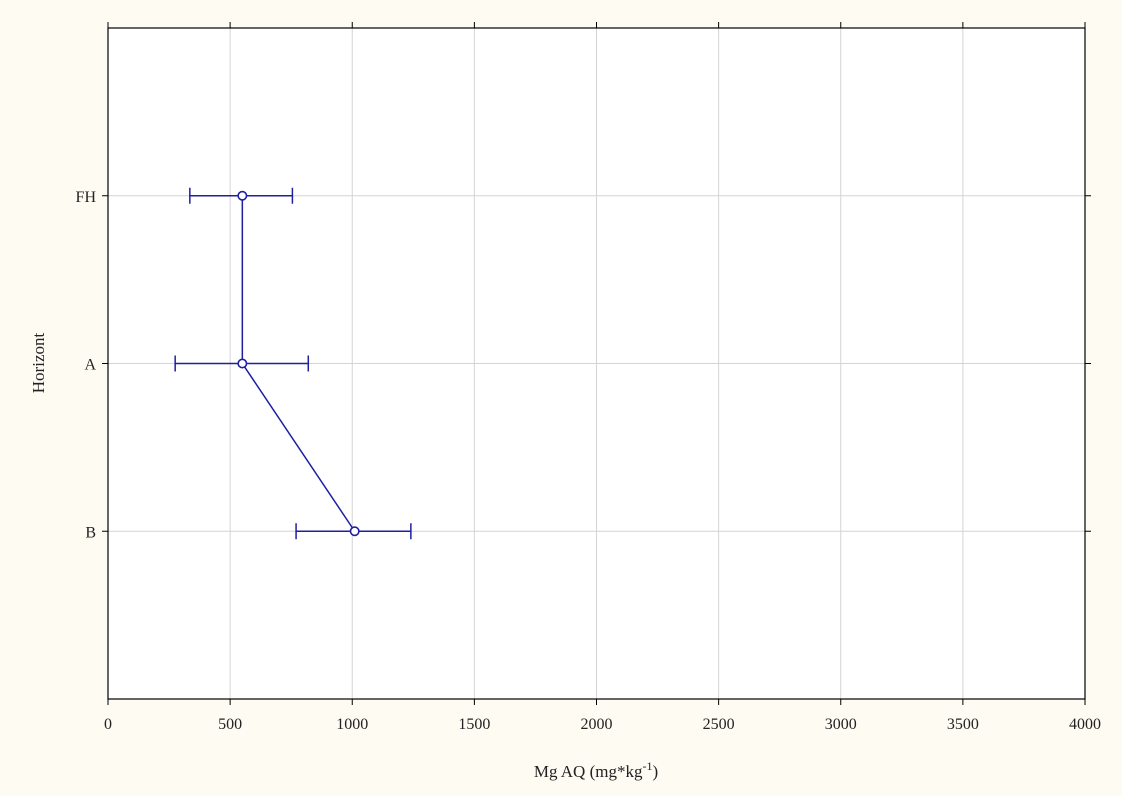 The width and height of the screenshot is (1122, 796). Describe the element at coordinates (90, 365) in the screenshot. I see `y-tick-label-A: A` at that location.